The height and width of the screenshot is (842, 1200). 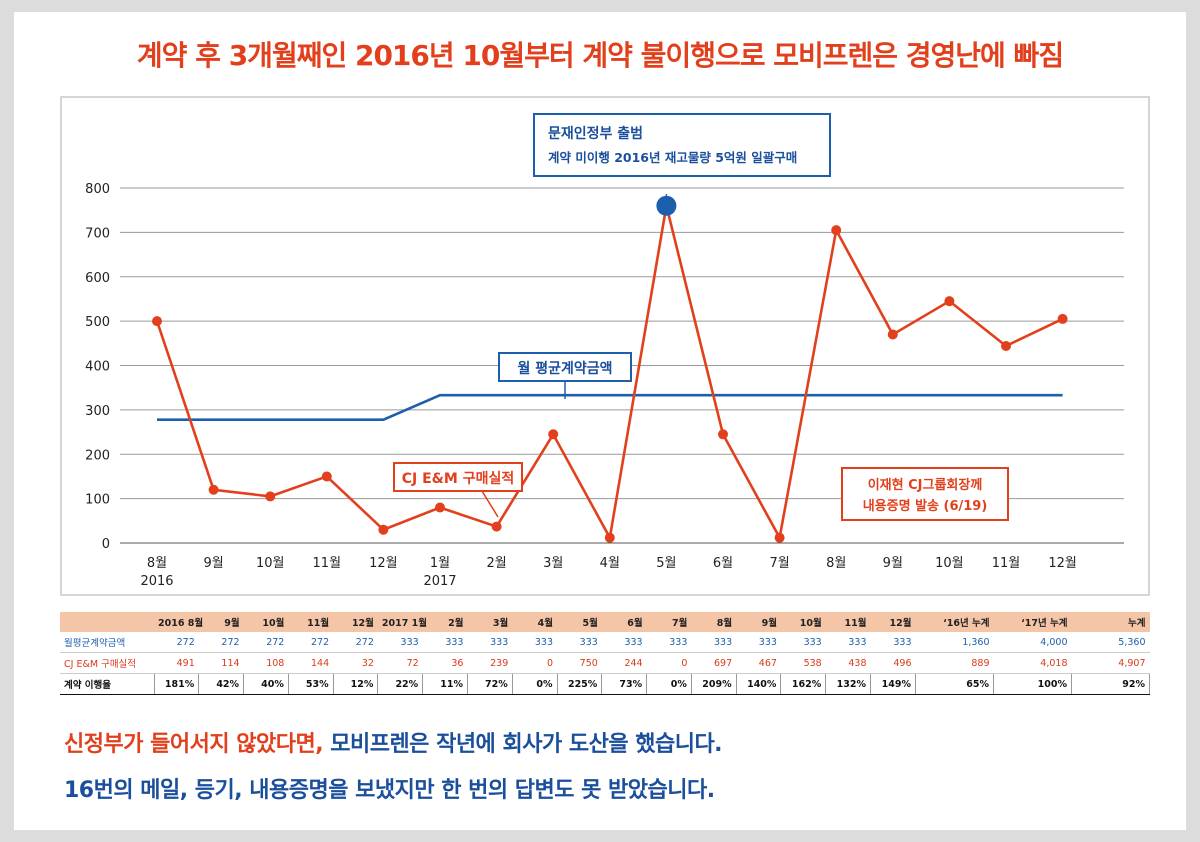 I want to click on table-cell: 108, so click(x=266, y=663).